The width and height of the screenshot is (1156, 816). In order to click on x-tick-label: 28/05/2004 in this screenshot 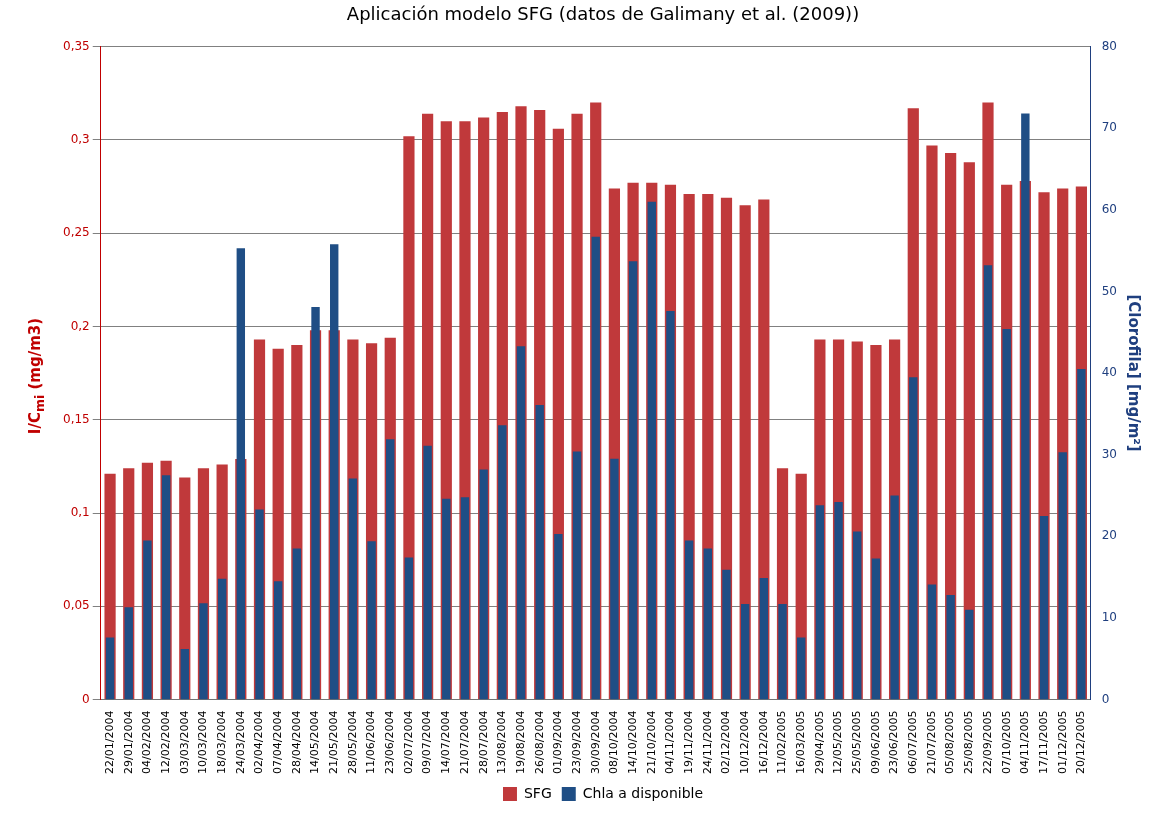, I will do `click(352, 742)`.